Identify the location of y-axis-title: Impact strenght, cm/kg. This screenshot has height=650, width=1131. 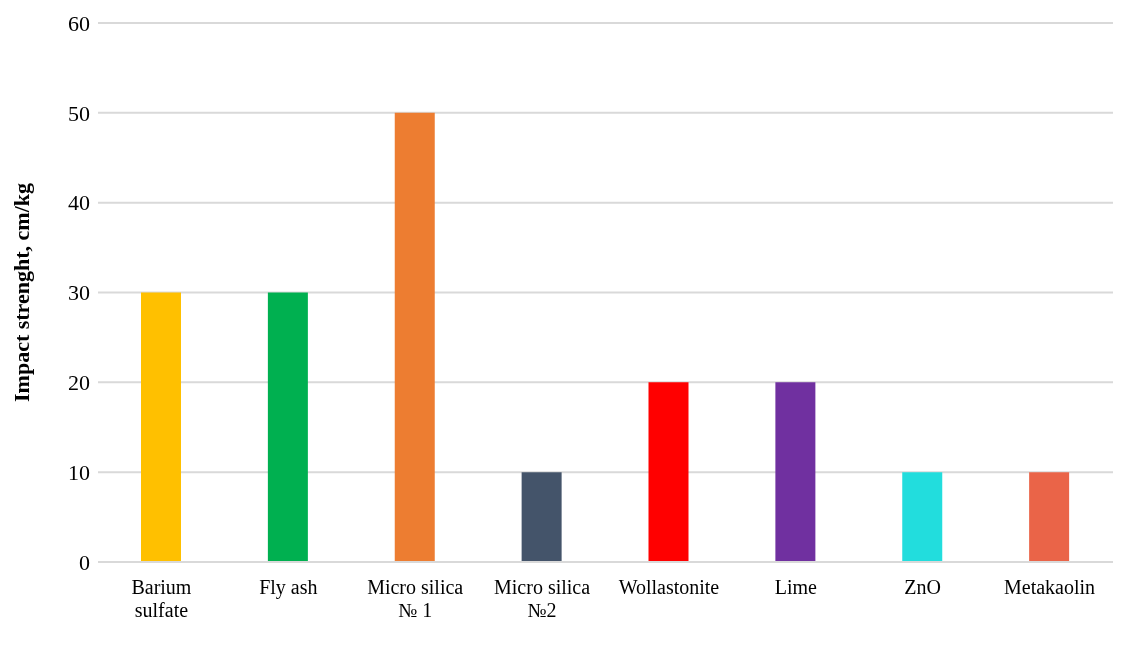
(21, 292).